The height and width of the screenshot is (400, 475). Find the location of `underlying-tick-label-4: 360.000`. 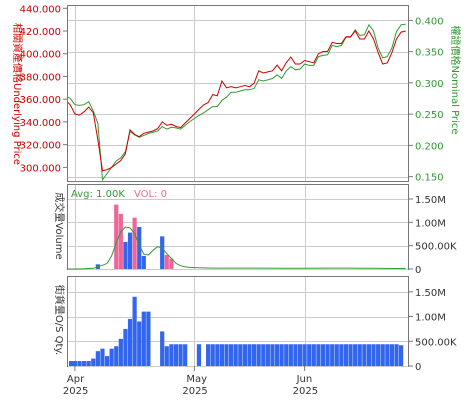

underlying-tick-label-4: 360.000 is located at coordinates (40, 100).